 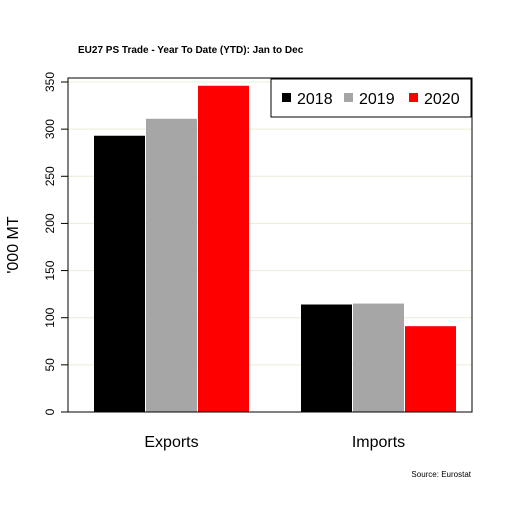 I want to click on y-tick-label: 300, so click(x=50, y=129).